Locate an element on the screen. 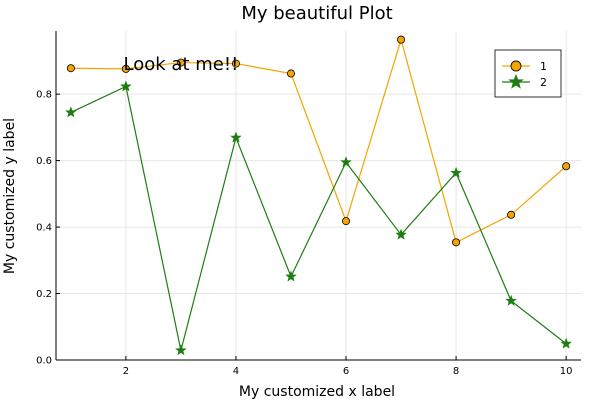 The image size is (600, 400). x-tick-label: 10 is located at coordinates (566, 371).